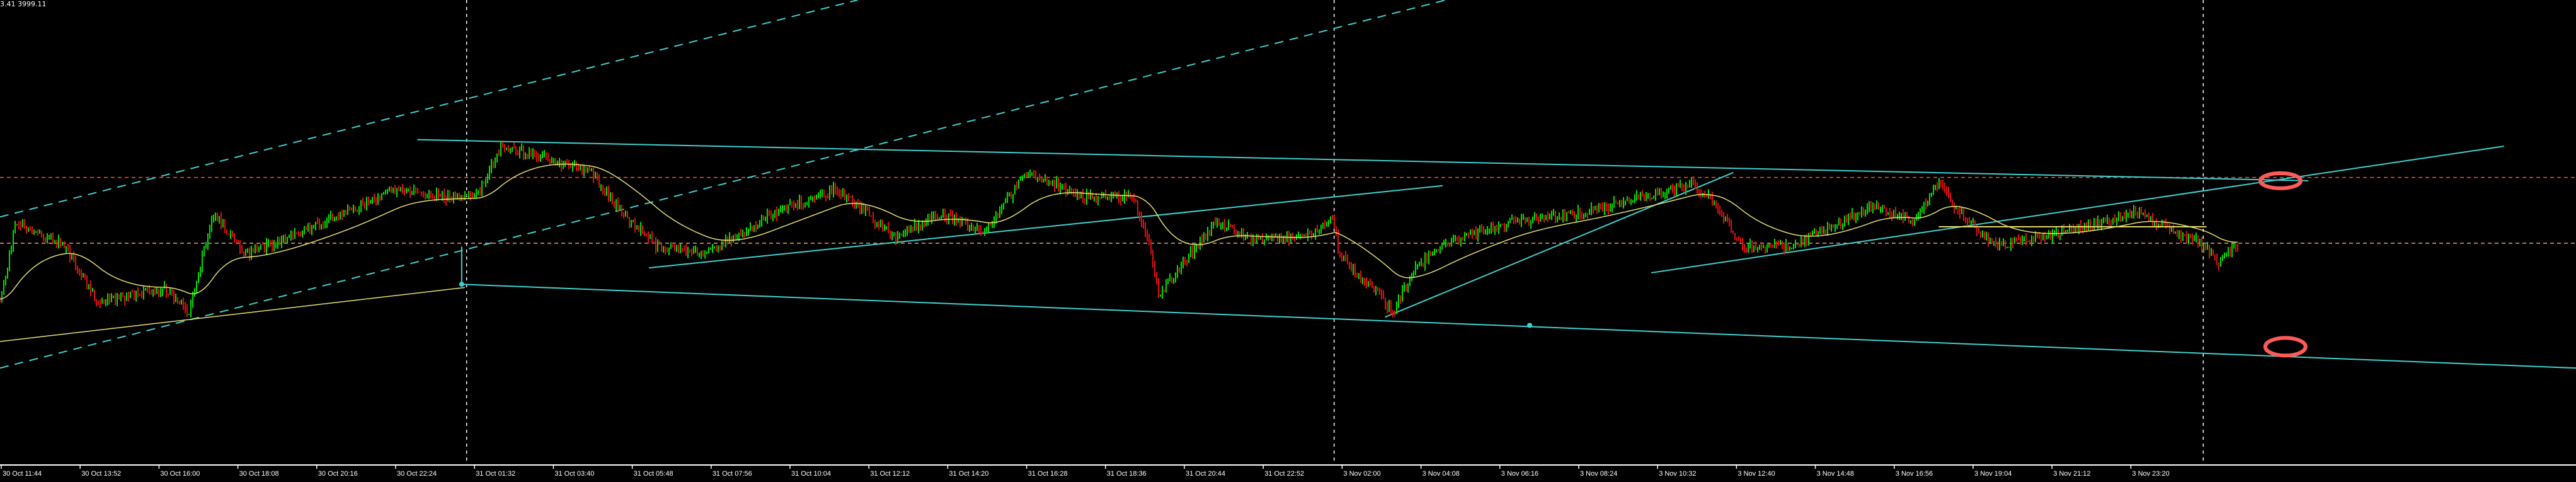 This screenshot has height=482, width=2576. What do you see at coordinates (1835, 474) in the screenshot?
I see `x-tick-label: 3 Nov 14:48` at bounding box center [1835, 474].